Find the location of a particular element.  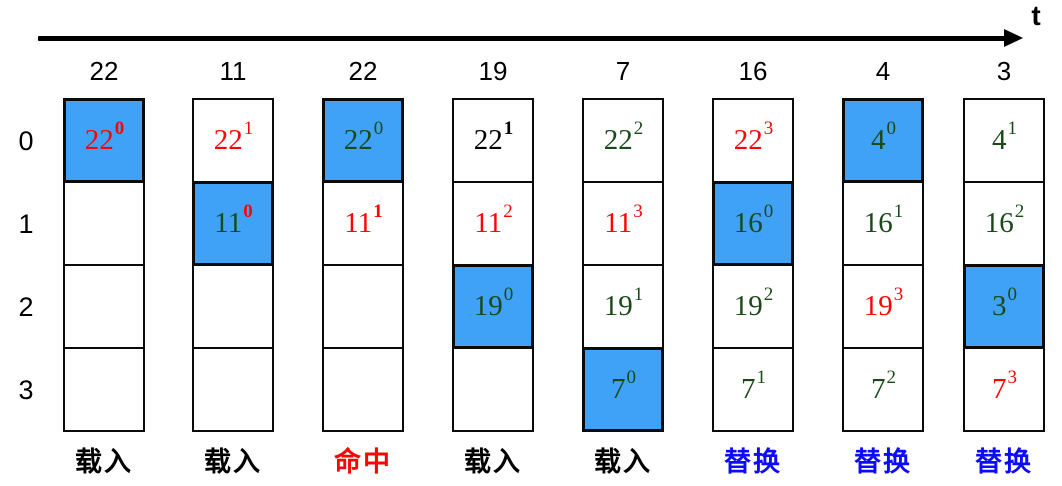

timeline-arrowhead-icon is located at coordinates (1013, 38).